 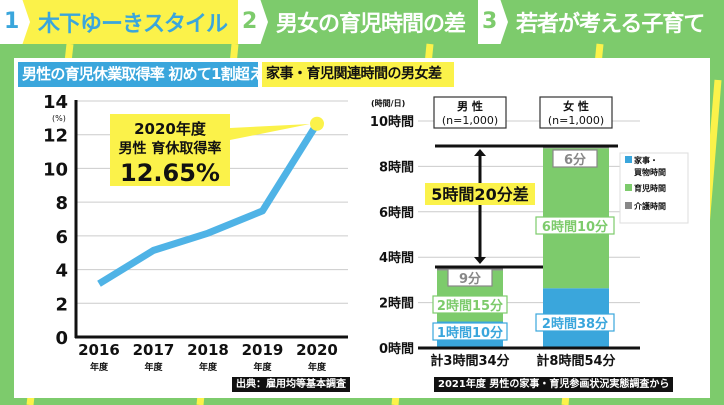 I want to click on data-line, so click(x=208, y=204).